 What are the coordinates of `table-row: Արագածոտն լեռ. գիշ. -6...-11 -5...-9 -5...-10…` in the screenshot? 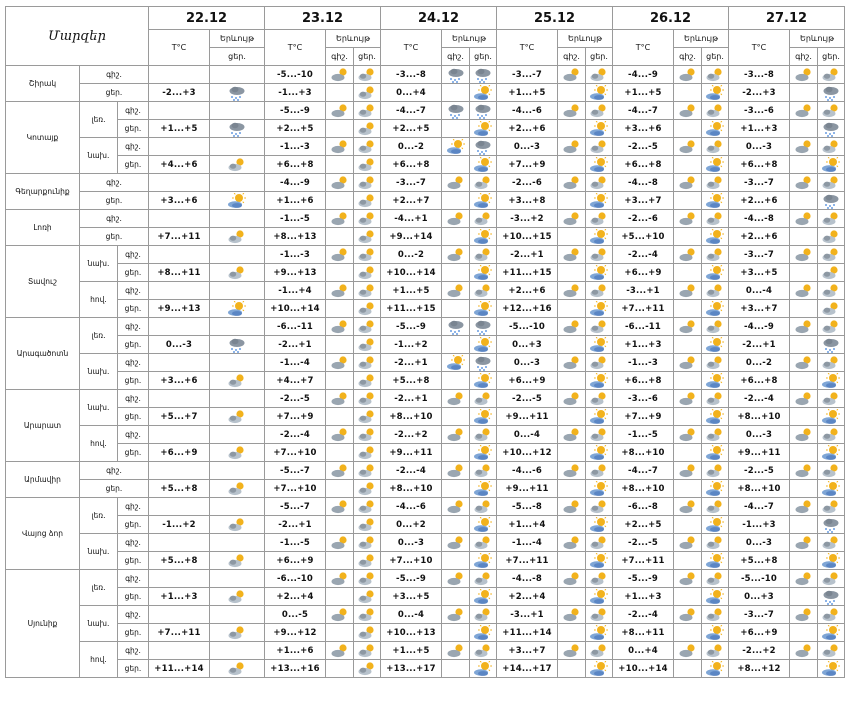 It's located at (425, 353).